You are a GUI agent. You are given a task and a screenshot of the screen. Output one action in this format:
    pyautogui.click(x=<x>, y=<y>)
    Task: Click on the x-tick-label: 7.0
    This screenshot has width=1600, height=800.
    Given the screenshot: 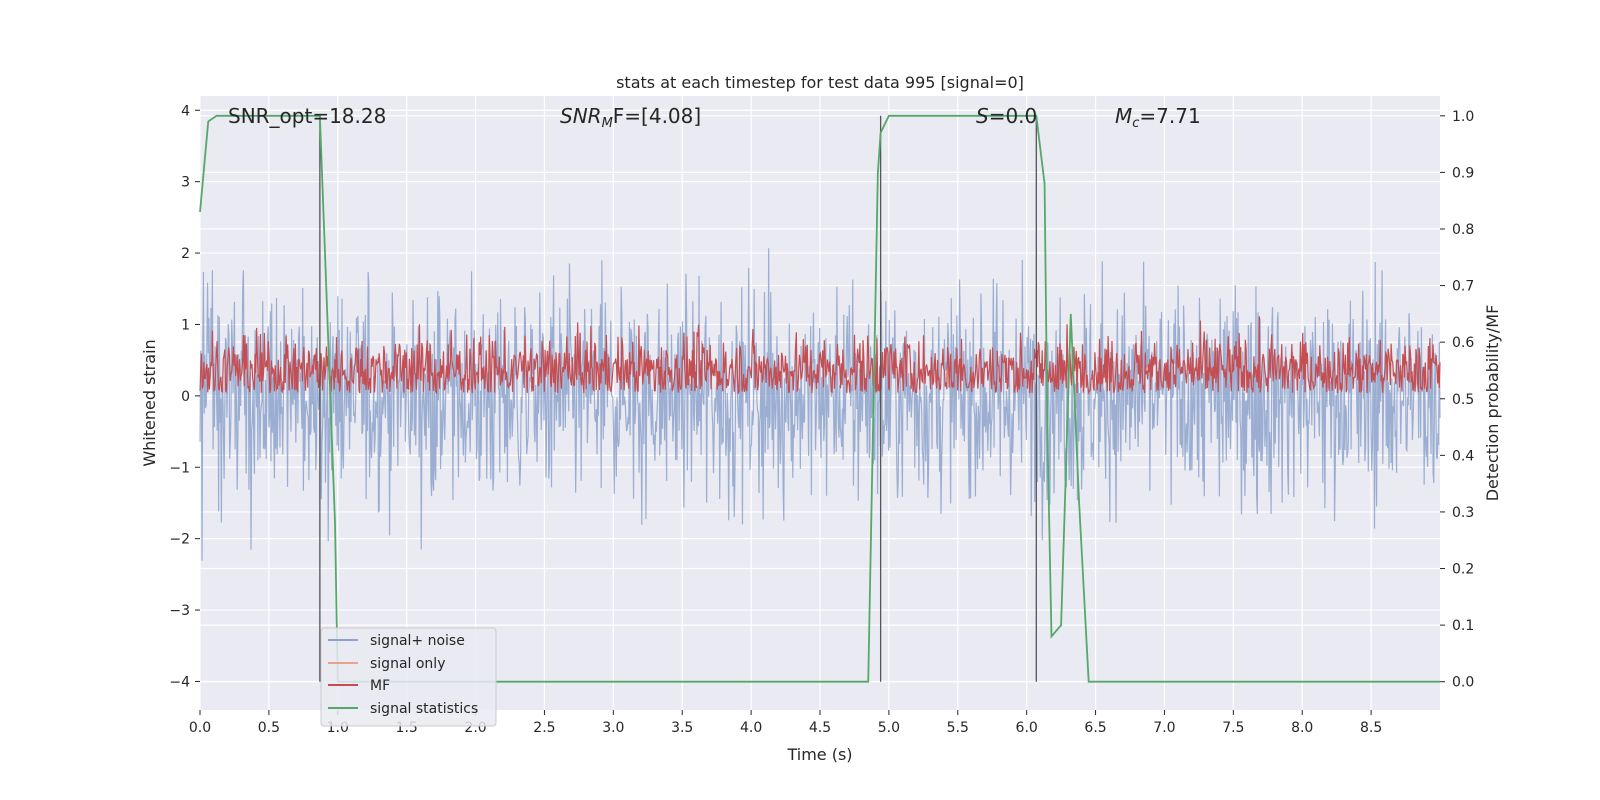 What is the action you would take?
    pyautogui.click(x=1164, y=728)
    